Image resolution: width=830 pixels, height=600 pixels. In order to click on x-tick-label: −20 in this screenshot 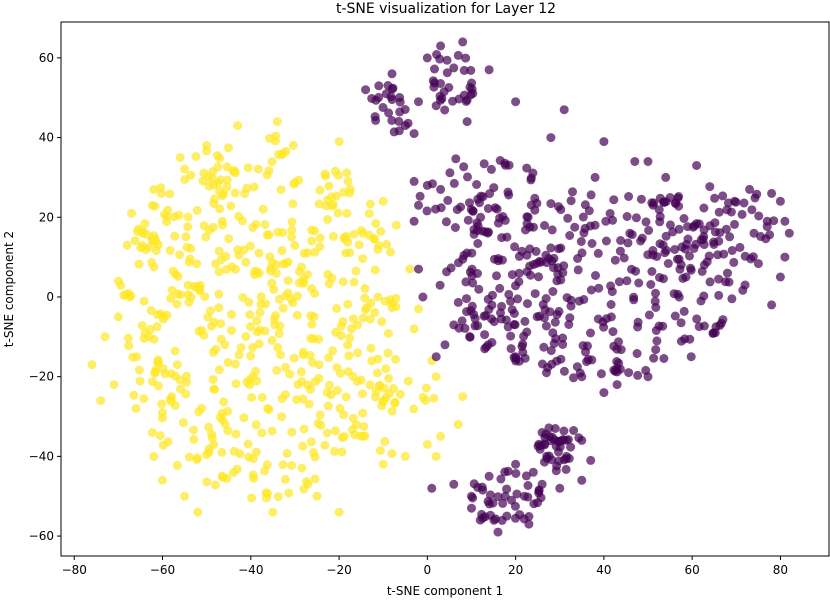, I will do `click(338, 570)`.